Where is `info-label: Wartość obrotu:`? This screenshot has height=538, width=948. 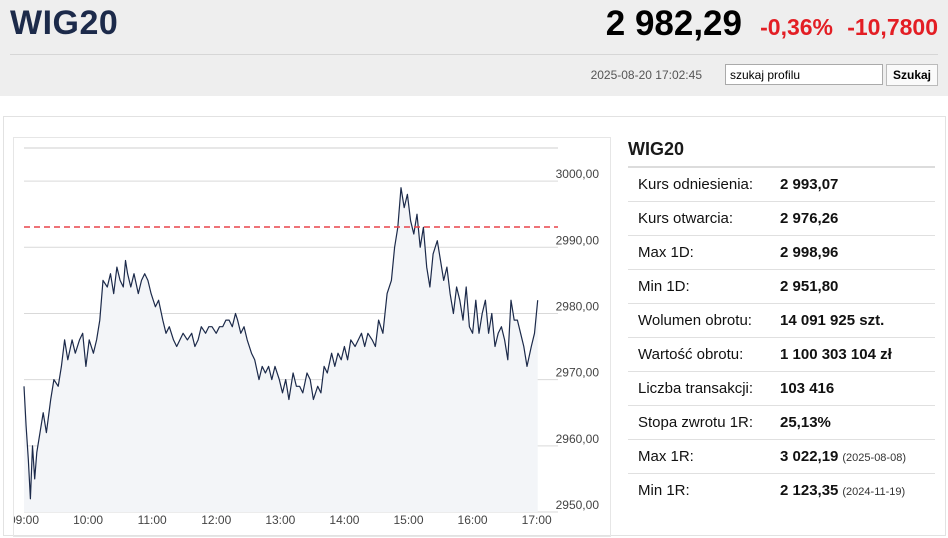
info-label: Wartość obrotu: is located at coordinates (704, 354).